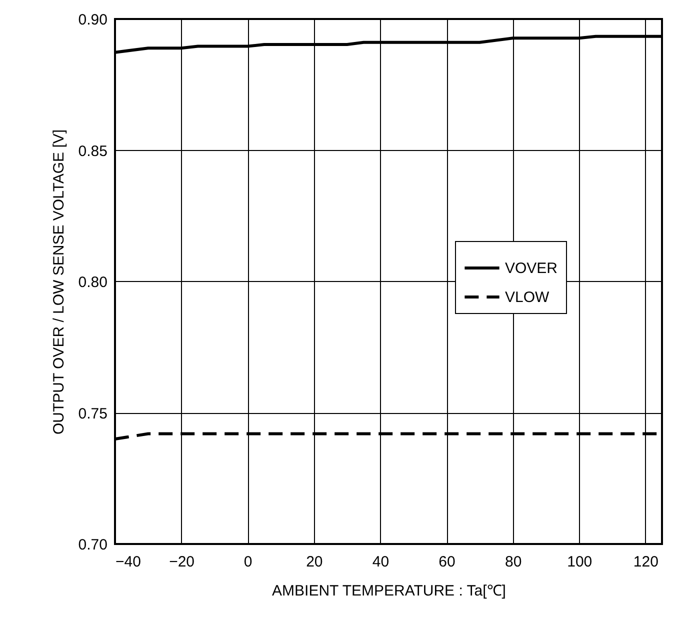 This screenshot has height=640, width=690. I want to click on x-tick-label: 40, so click(381, 562).